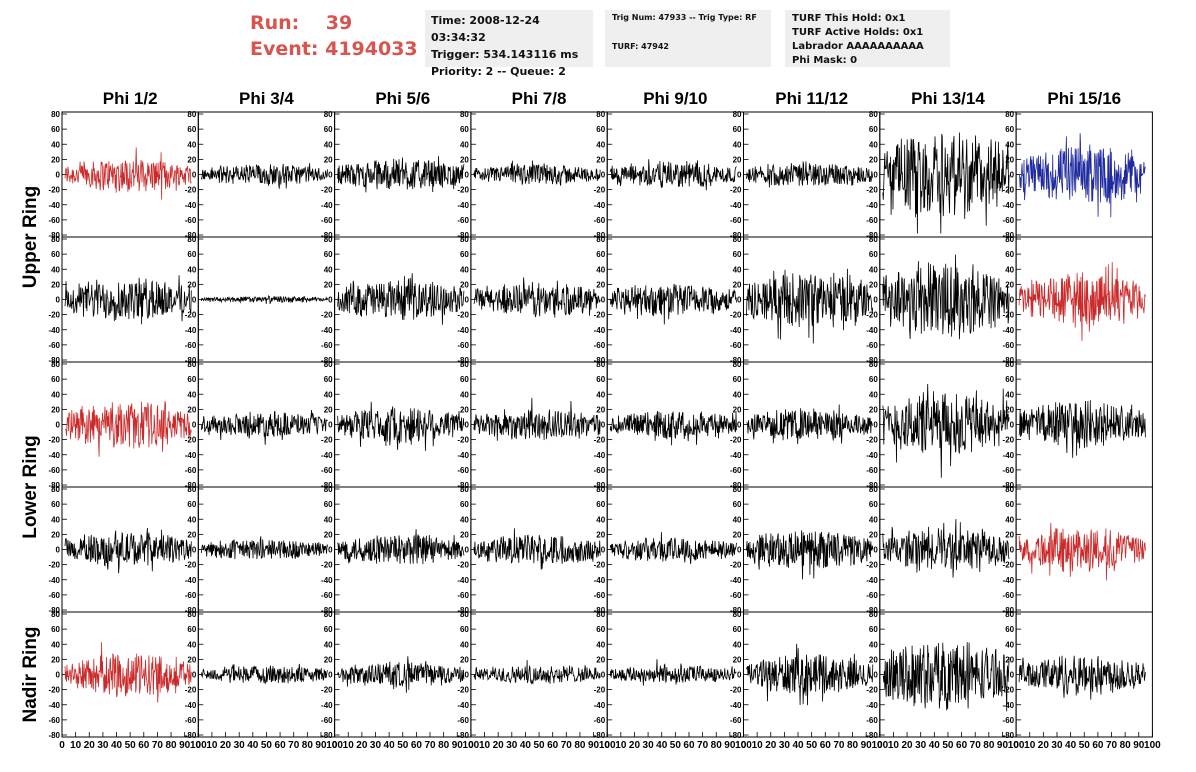 The image size is (1196, 772). I want to click on column-title: Phi 13/14, so click(948, 98).